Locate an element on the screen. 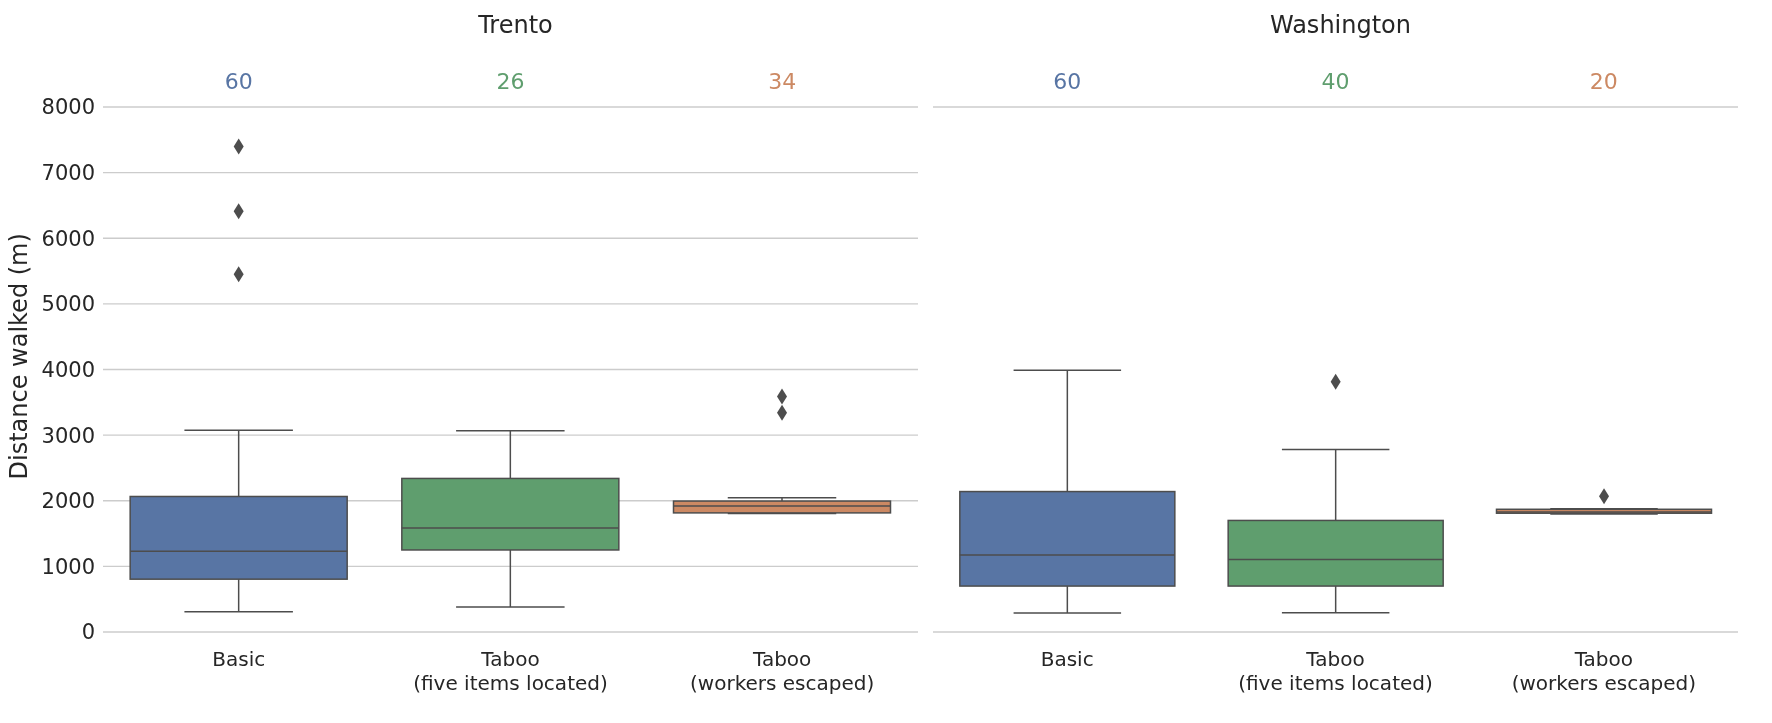  text: 34 is located at coordinates (782, 81).